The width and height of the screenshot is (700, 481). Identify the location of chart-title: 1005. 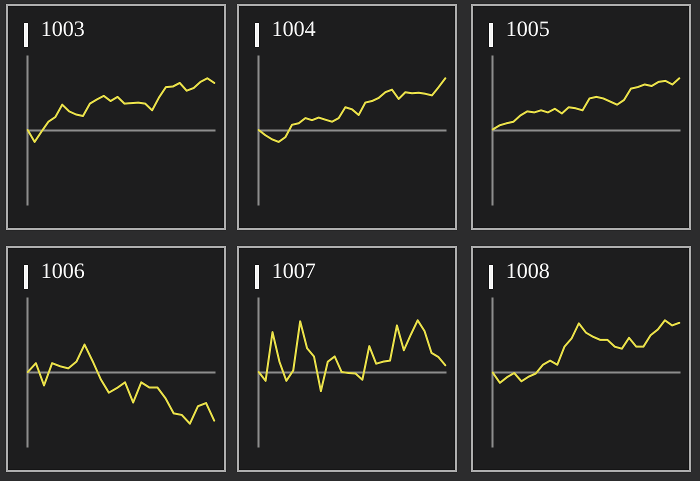
(528, 28).